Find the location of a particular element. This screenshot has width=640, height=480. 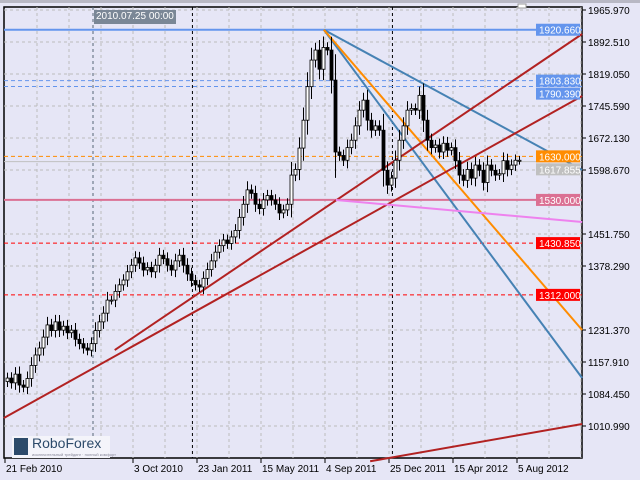

y-tick-label: 1231.370 is located at coordinates (609, 331).